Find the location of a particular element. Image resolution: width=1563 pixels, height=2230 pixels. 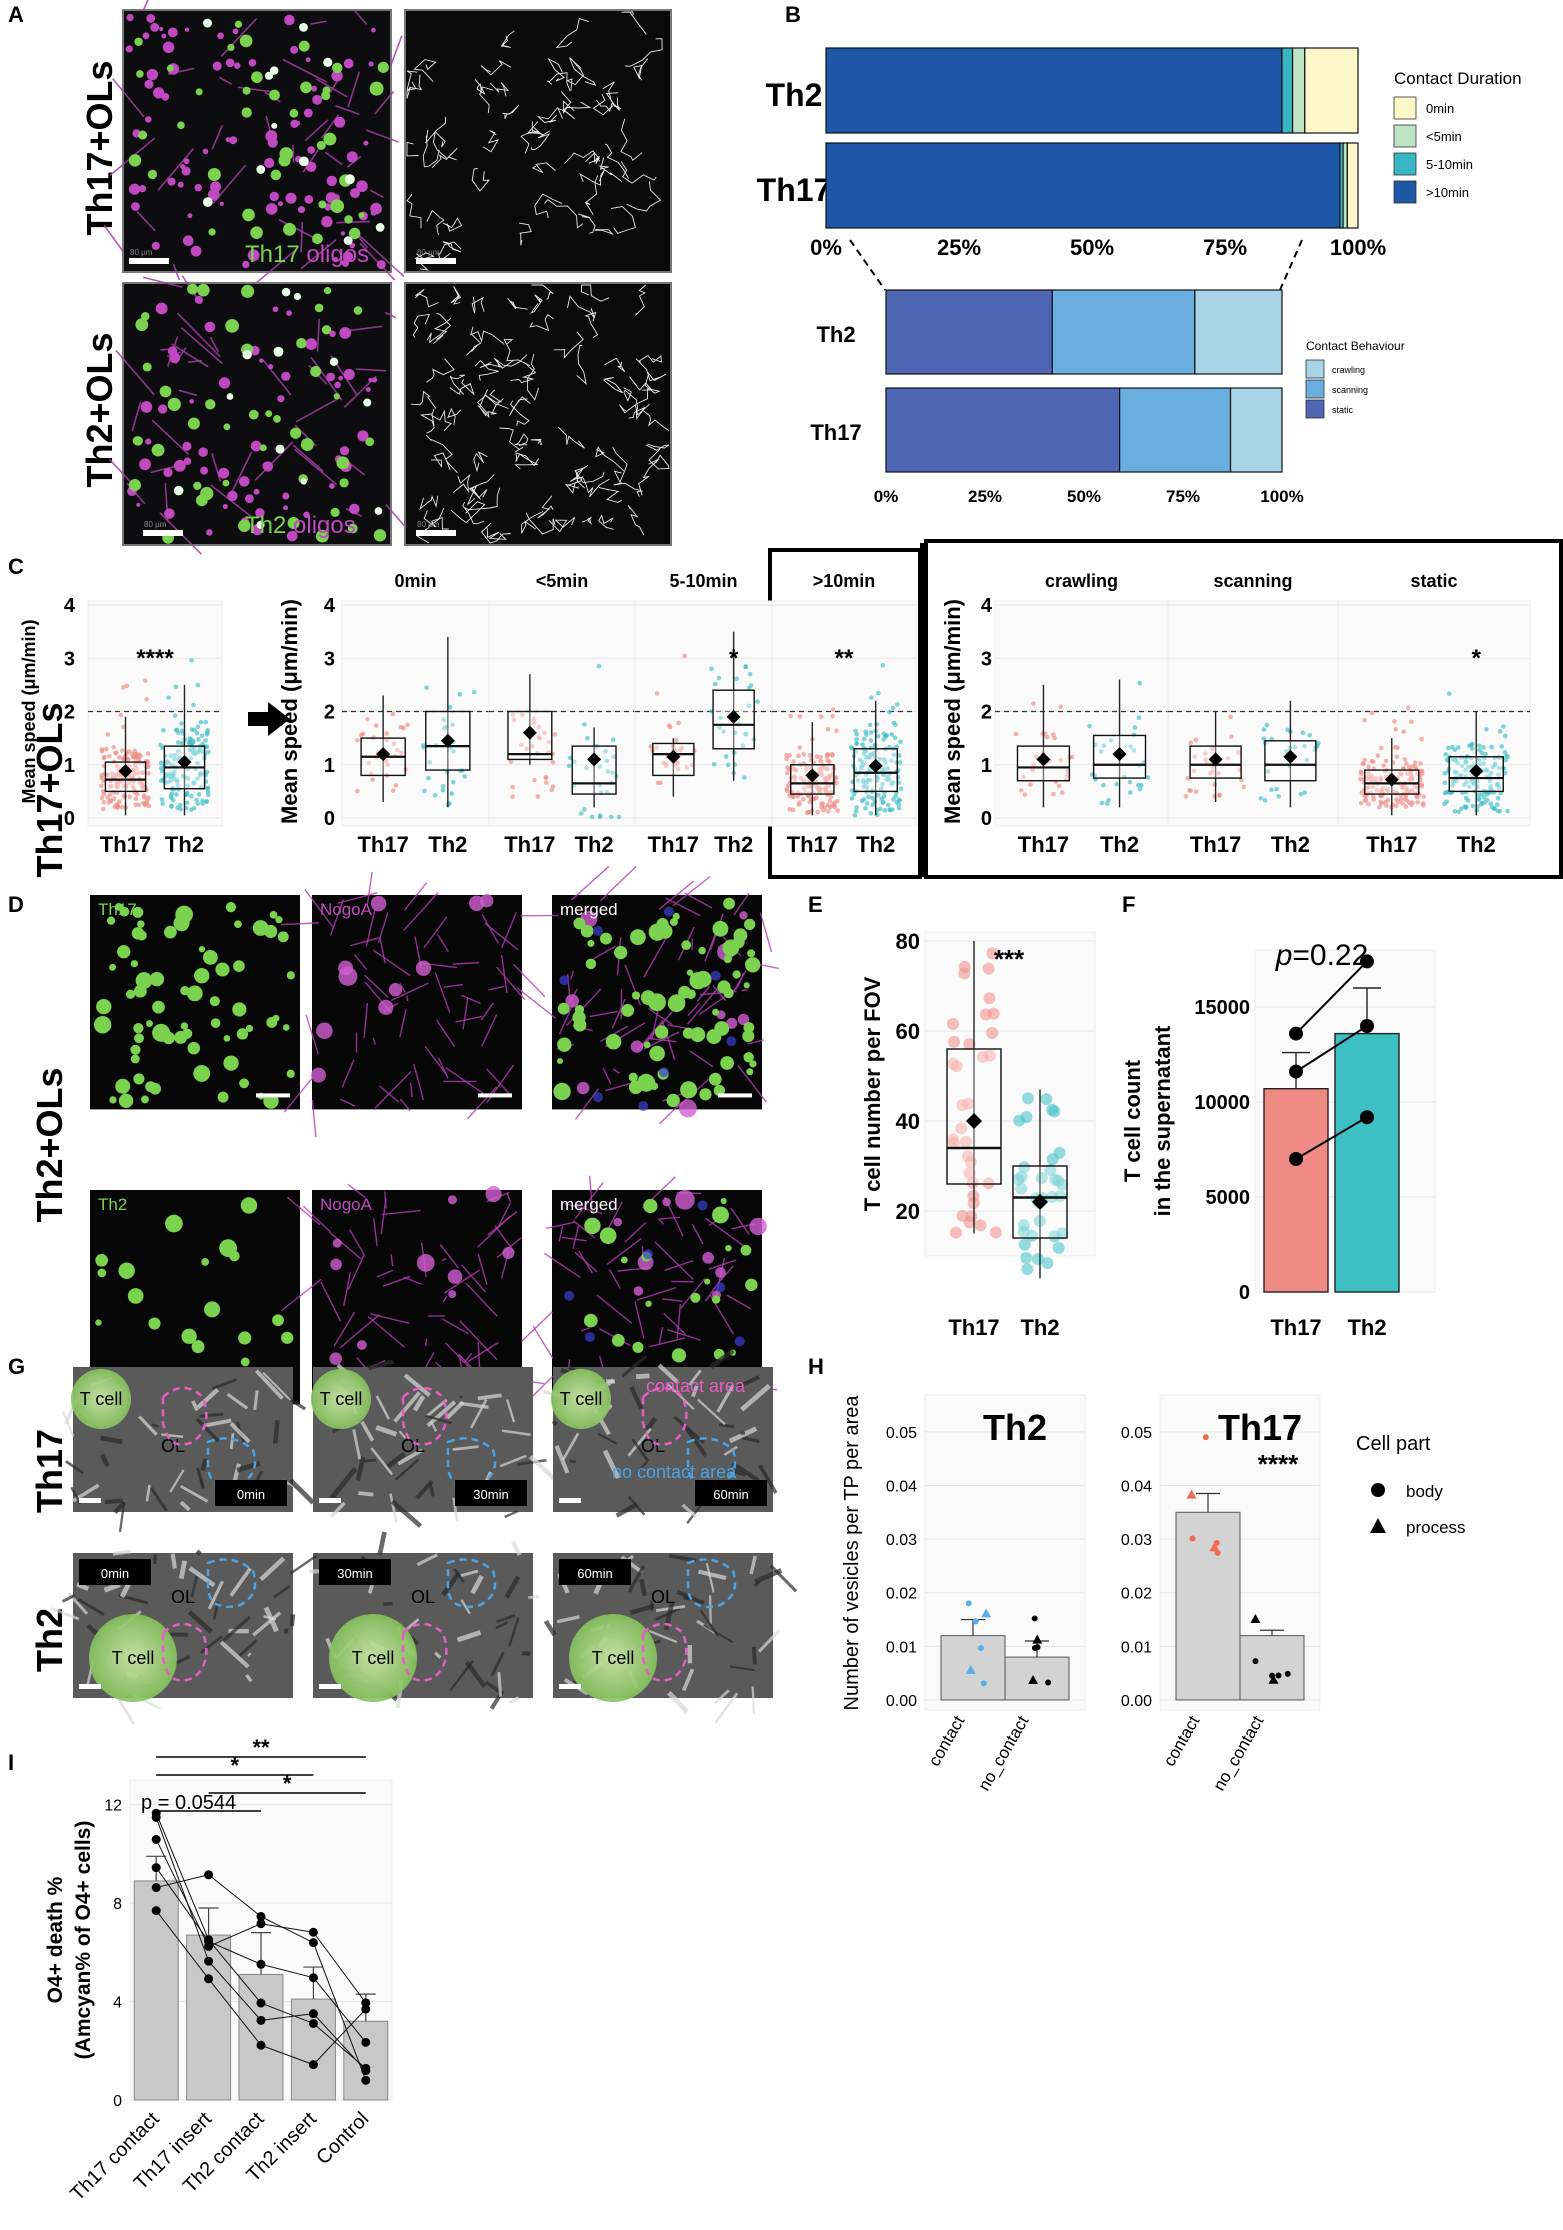

paired-line is located at coordinates (339, 2011).